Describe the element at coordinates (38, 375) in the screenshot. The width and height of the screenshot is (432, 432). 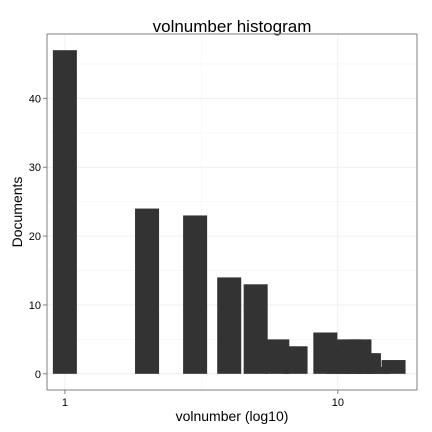
I see `y-tick-label: 0` at that location.